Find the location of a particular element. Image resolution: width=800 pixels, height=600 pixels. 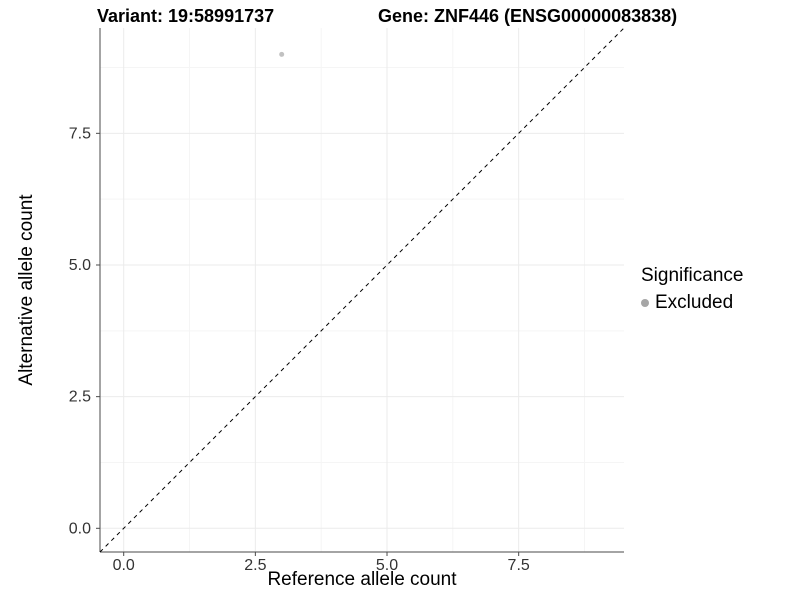

gene-title: Gene: ZNF446 (ENSG00000083838) is located at coordinates (528, 16).